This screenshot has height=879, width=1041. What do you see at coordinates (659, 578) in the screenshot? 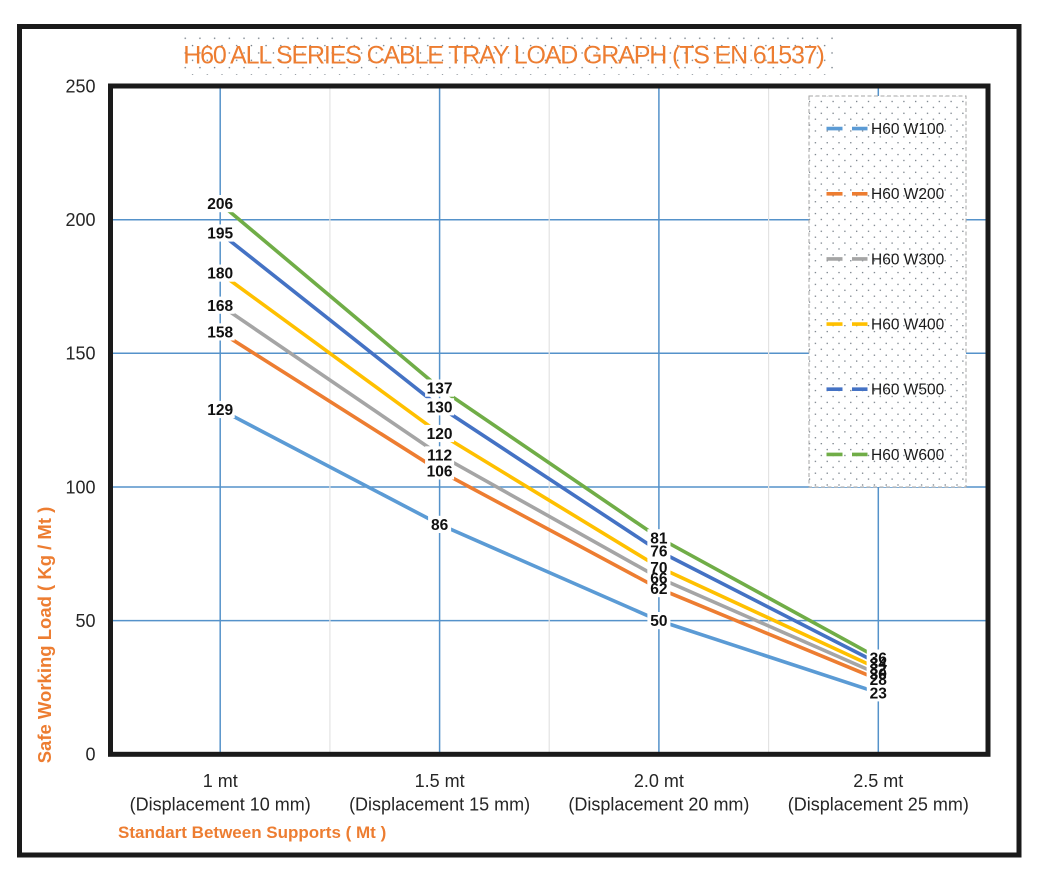
I see `svg-text: 66` at bounding box center [659, 578].